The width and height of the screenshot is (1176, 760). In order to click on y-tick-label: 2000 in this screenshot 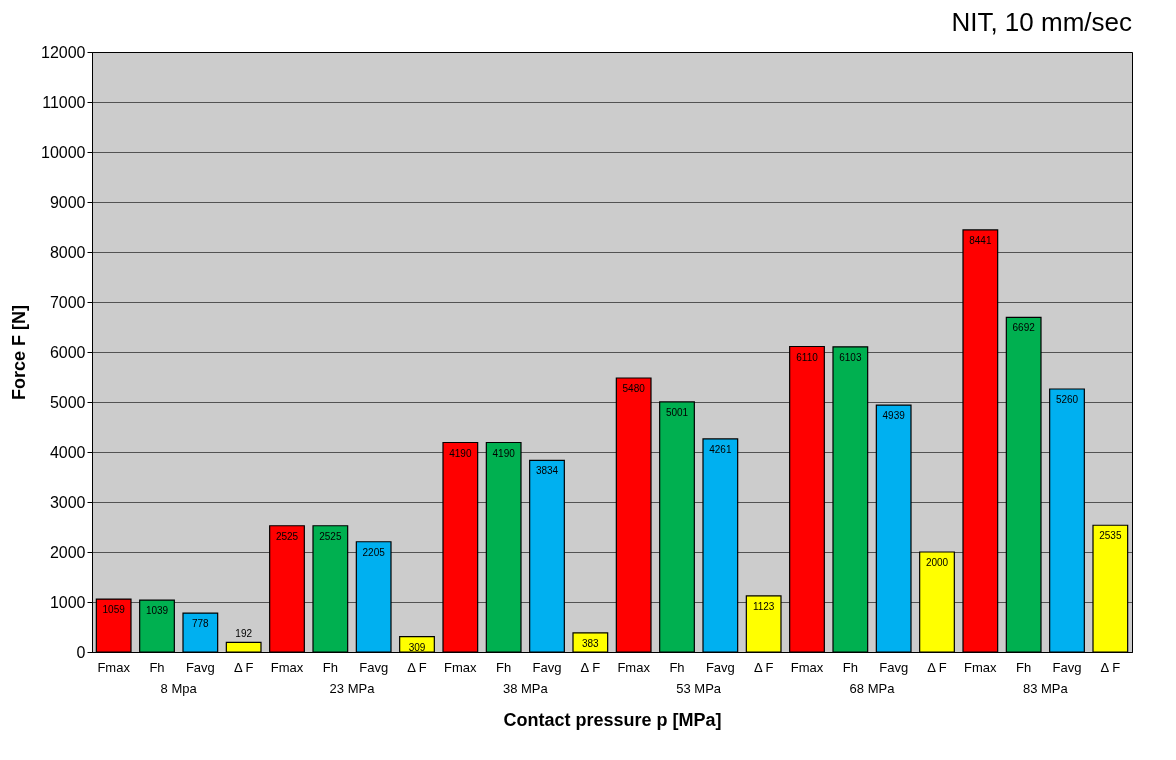, I will do `click(67, 552)`.